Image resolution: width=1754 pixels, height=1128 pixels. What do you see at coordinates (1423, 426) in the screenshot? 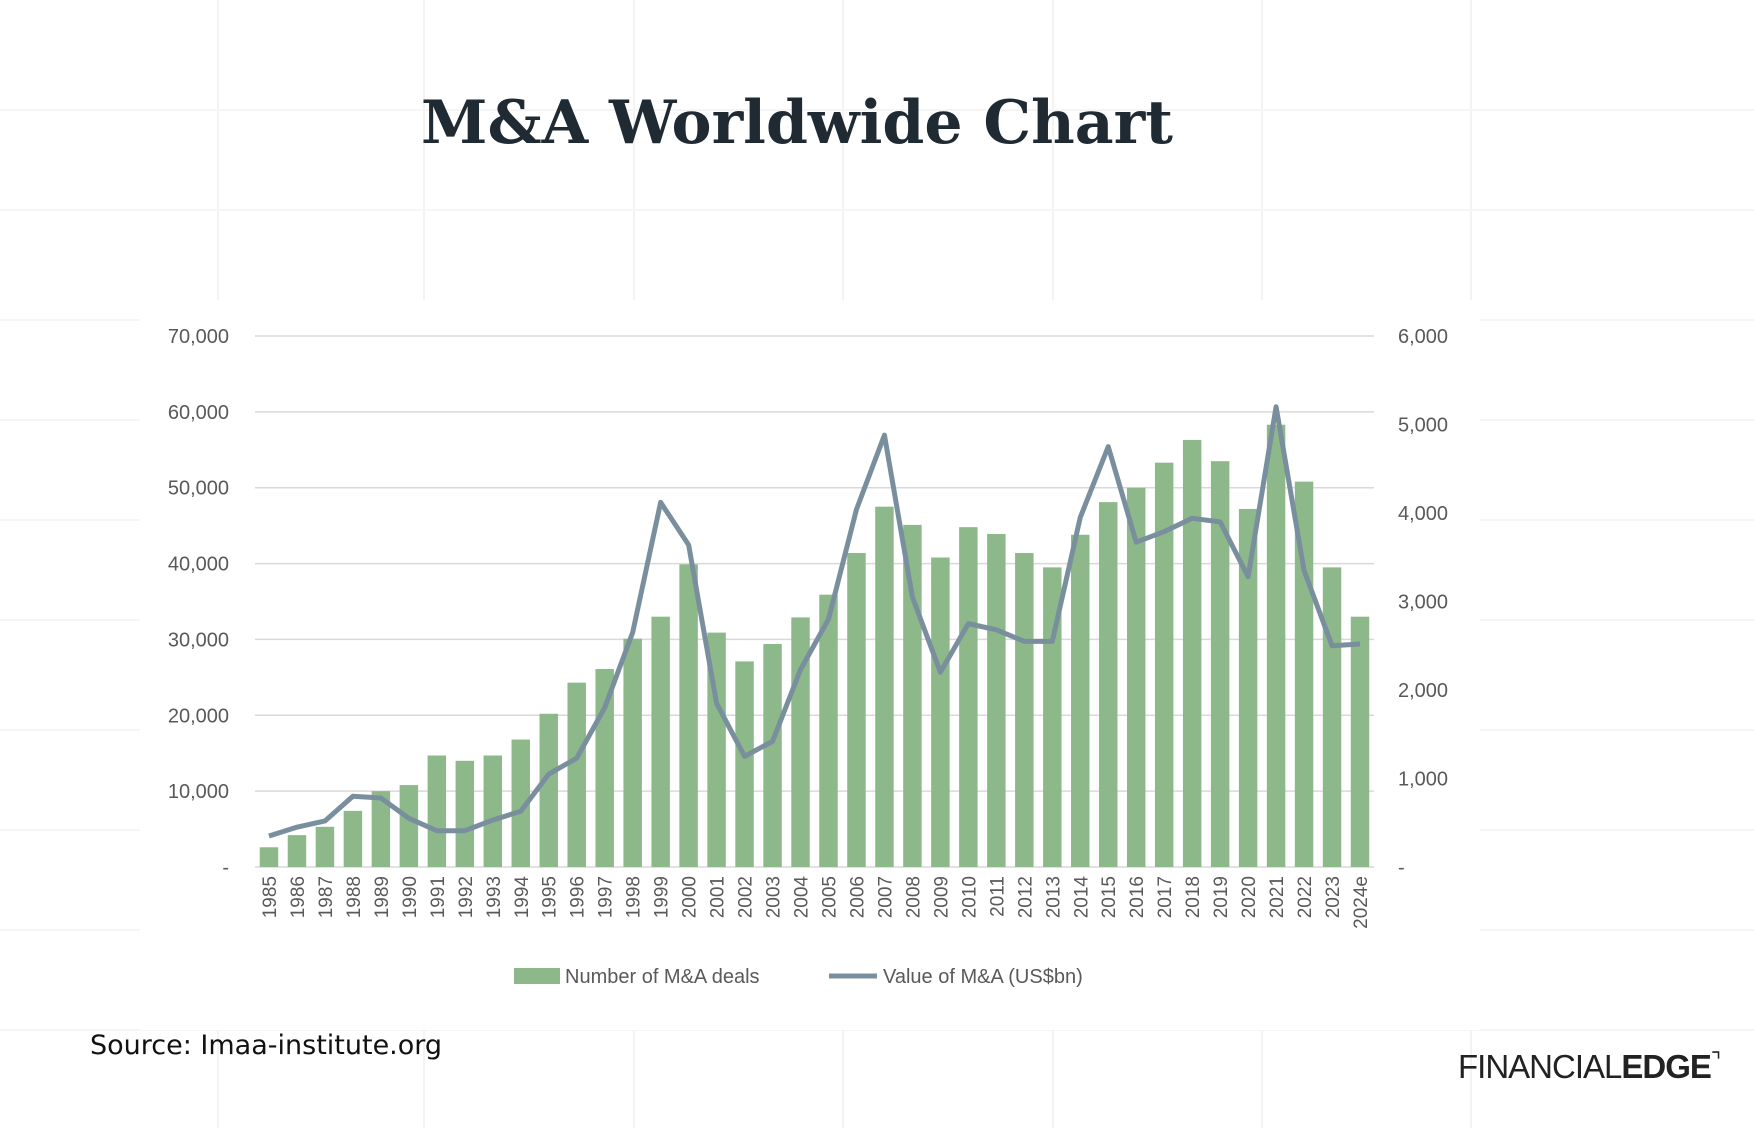
I see `right-axis-tick: 5,000` at bounding box center [1423, 426].